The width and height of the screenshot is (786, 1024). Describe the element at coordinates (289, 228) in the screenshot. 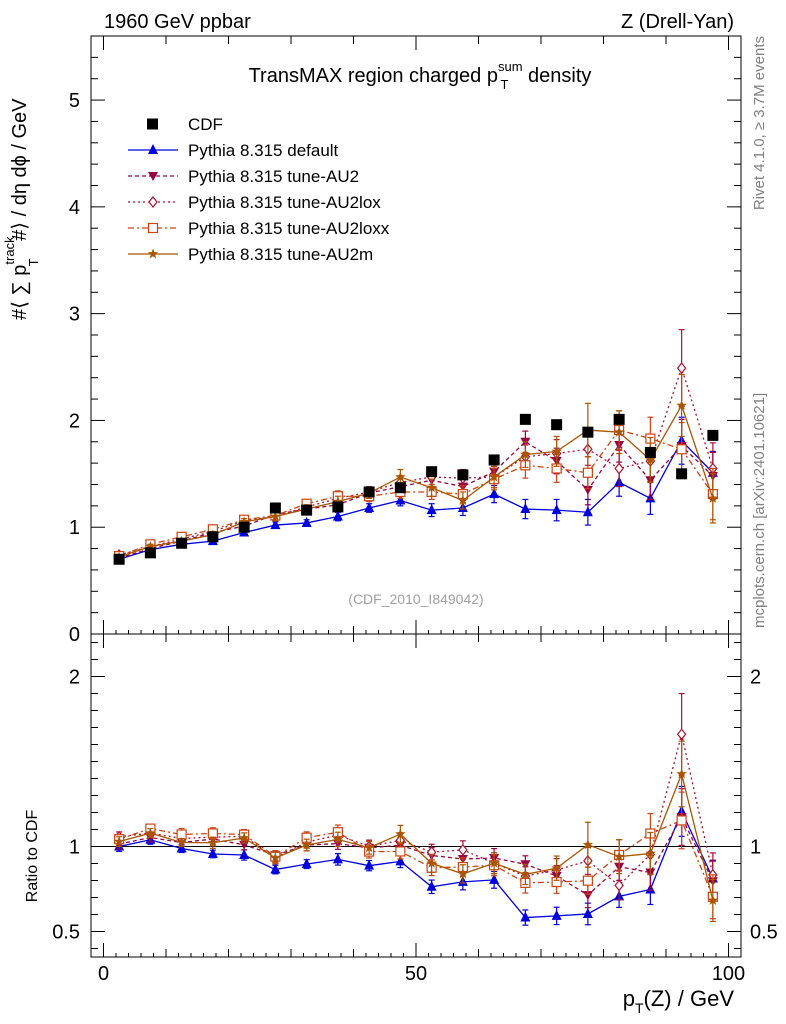

I see `legend-label: Pythia 8.315 tune-AU2loxx` at that location.